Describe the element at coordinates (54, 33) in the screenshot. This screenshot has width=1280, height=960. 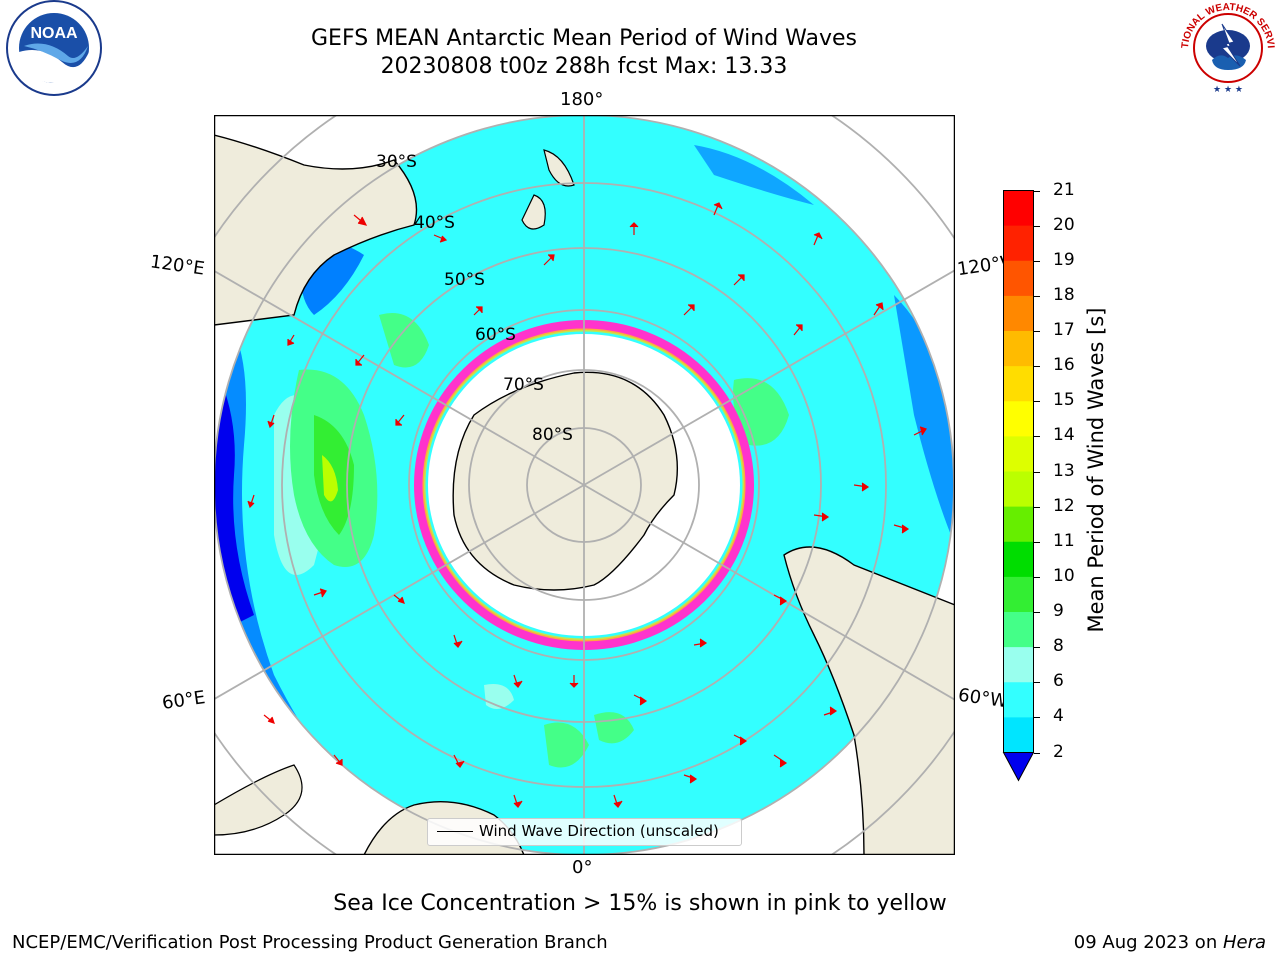
I see `svg-text: NOAA` at that location.